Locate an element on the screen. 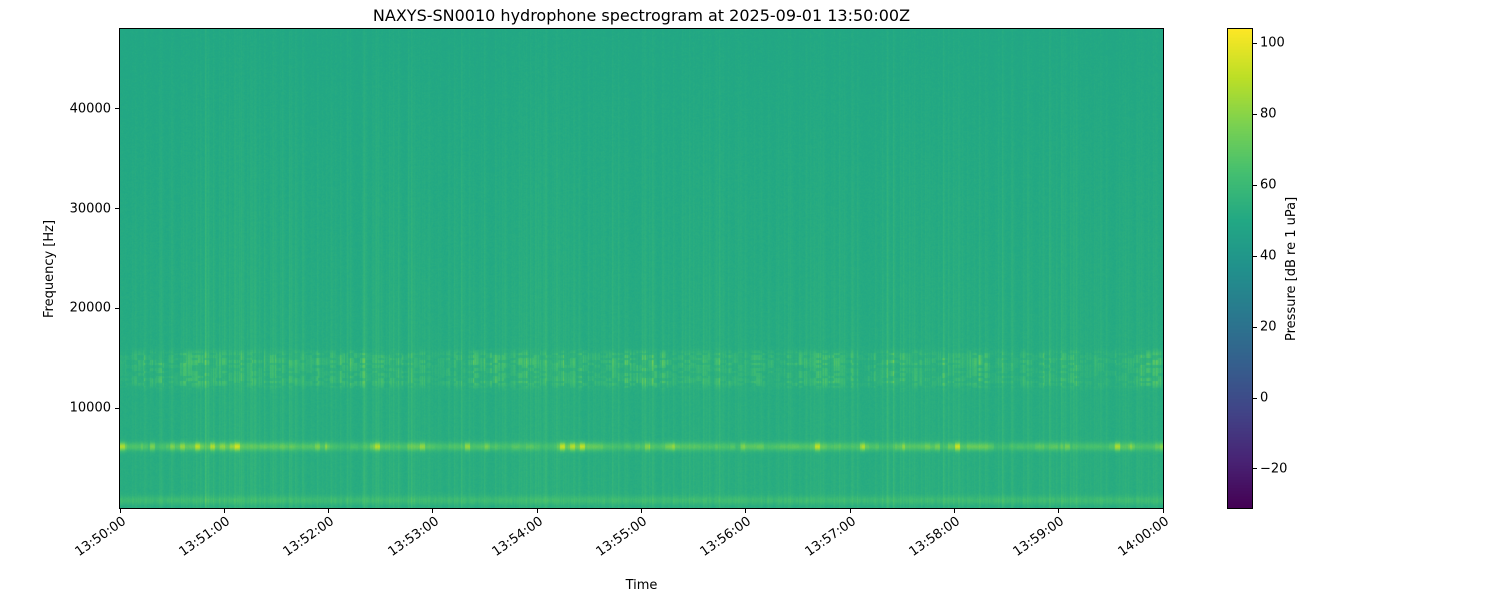 This screenshot has width=1500, height=600. x-tick-label: 14:00:00 is located at coordinates (1143, 537).